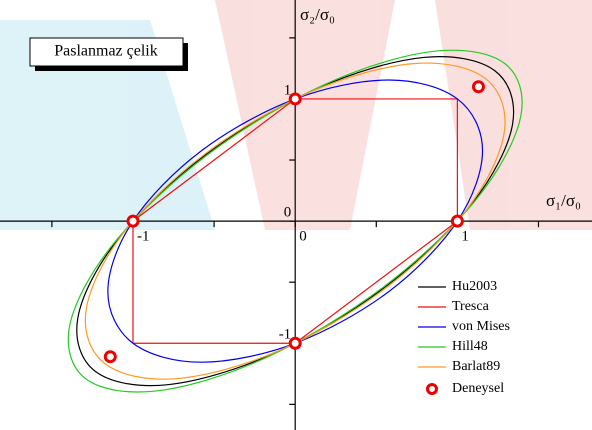  I want to click on x-tick-label: -1, so click(143, 237).